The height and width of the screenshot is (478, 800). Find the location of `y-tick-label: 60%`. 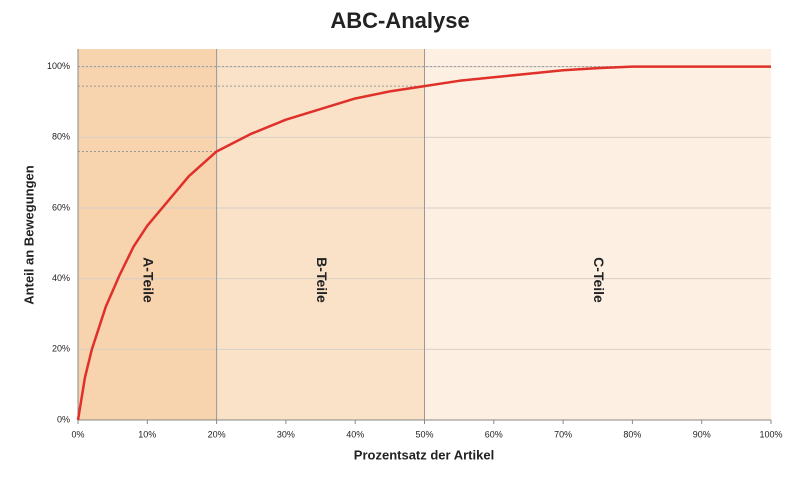

y-tick-label: 60% is located at coordinates (61, 207).